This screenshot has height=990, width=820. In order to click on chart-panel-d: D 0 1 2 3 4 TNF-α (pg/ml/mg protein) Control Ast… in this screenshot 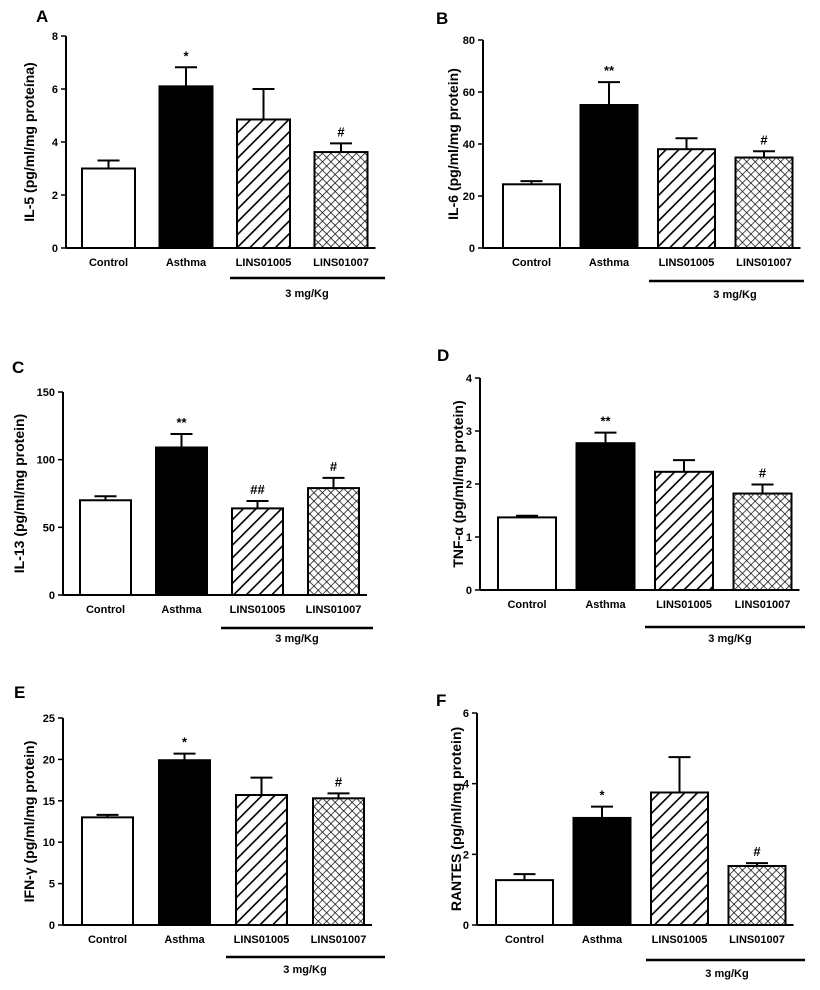, I will do `click(621, 495)`.